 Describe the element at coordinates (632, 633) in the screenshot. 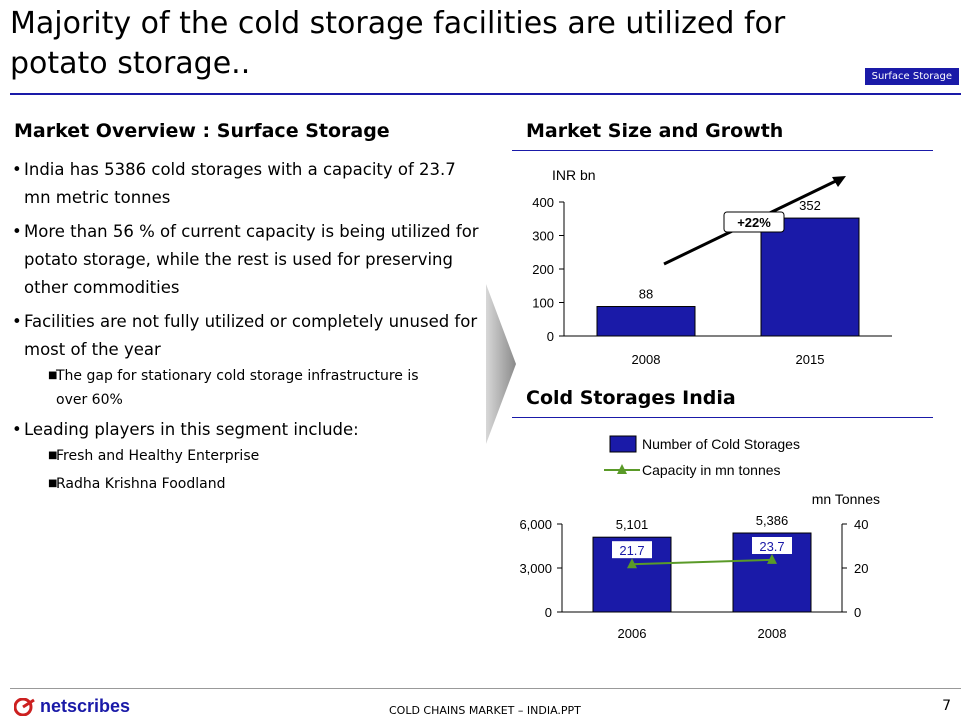

I see `x-tick-label: 2006` at that location.